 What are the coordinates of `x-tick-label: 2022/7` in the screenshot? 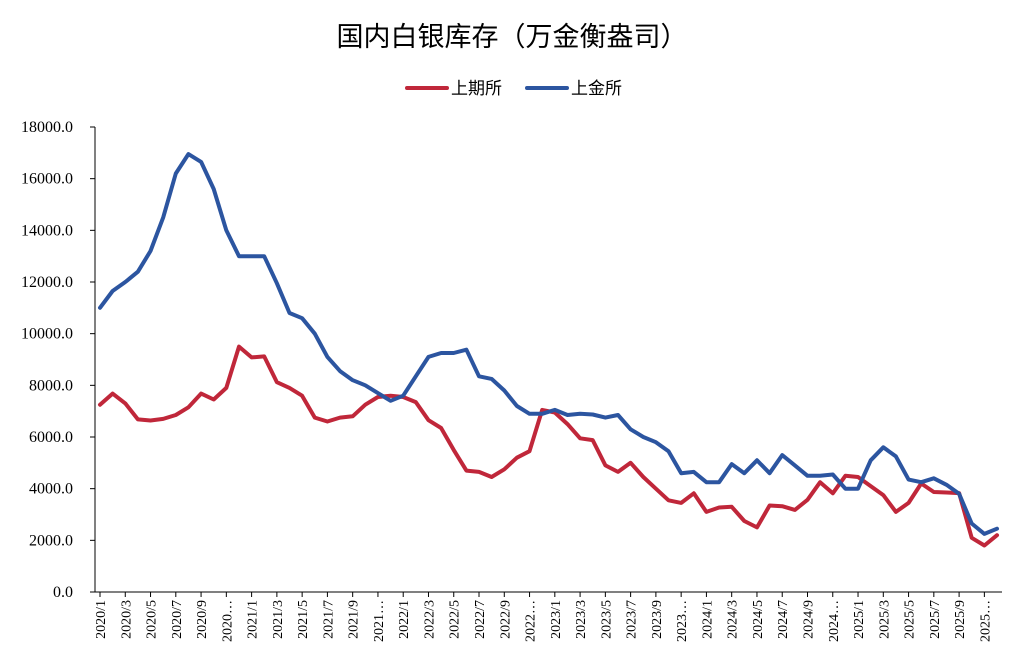 It's located at (480, 619).